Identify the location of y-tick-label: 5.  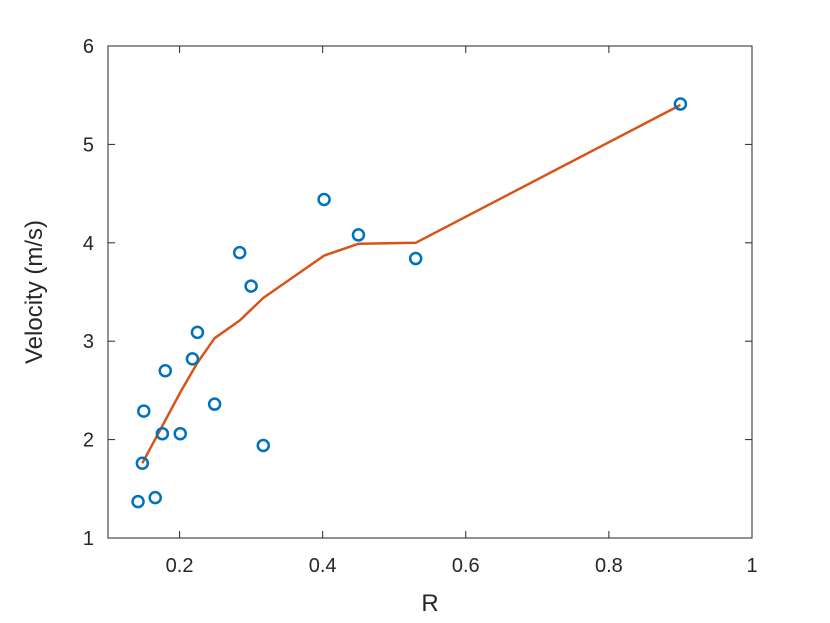
(88, 145).